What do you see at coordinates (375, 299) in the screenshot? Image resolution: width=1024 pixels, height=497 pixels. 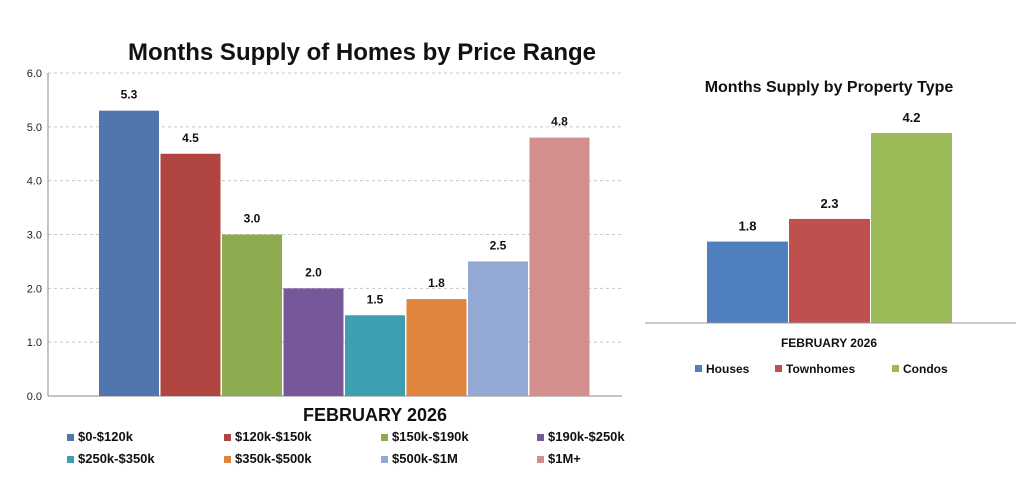 I see `data-label: 1.5` at bounding box center [375, 299].